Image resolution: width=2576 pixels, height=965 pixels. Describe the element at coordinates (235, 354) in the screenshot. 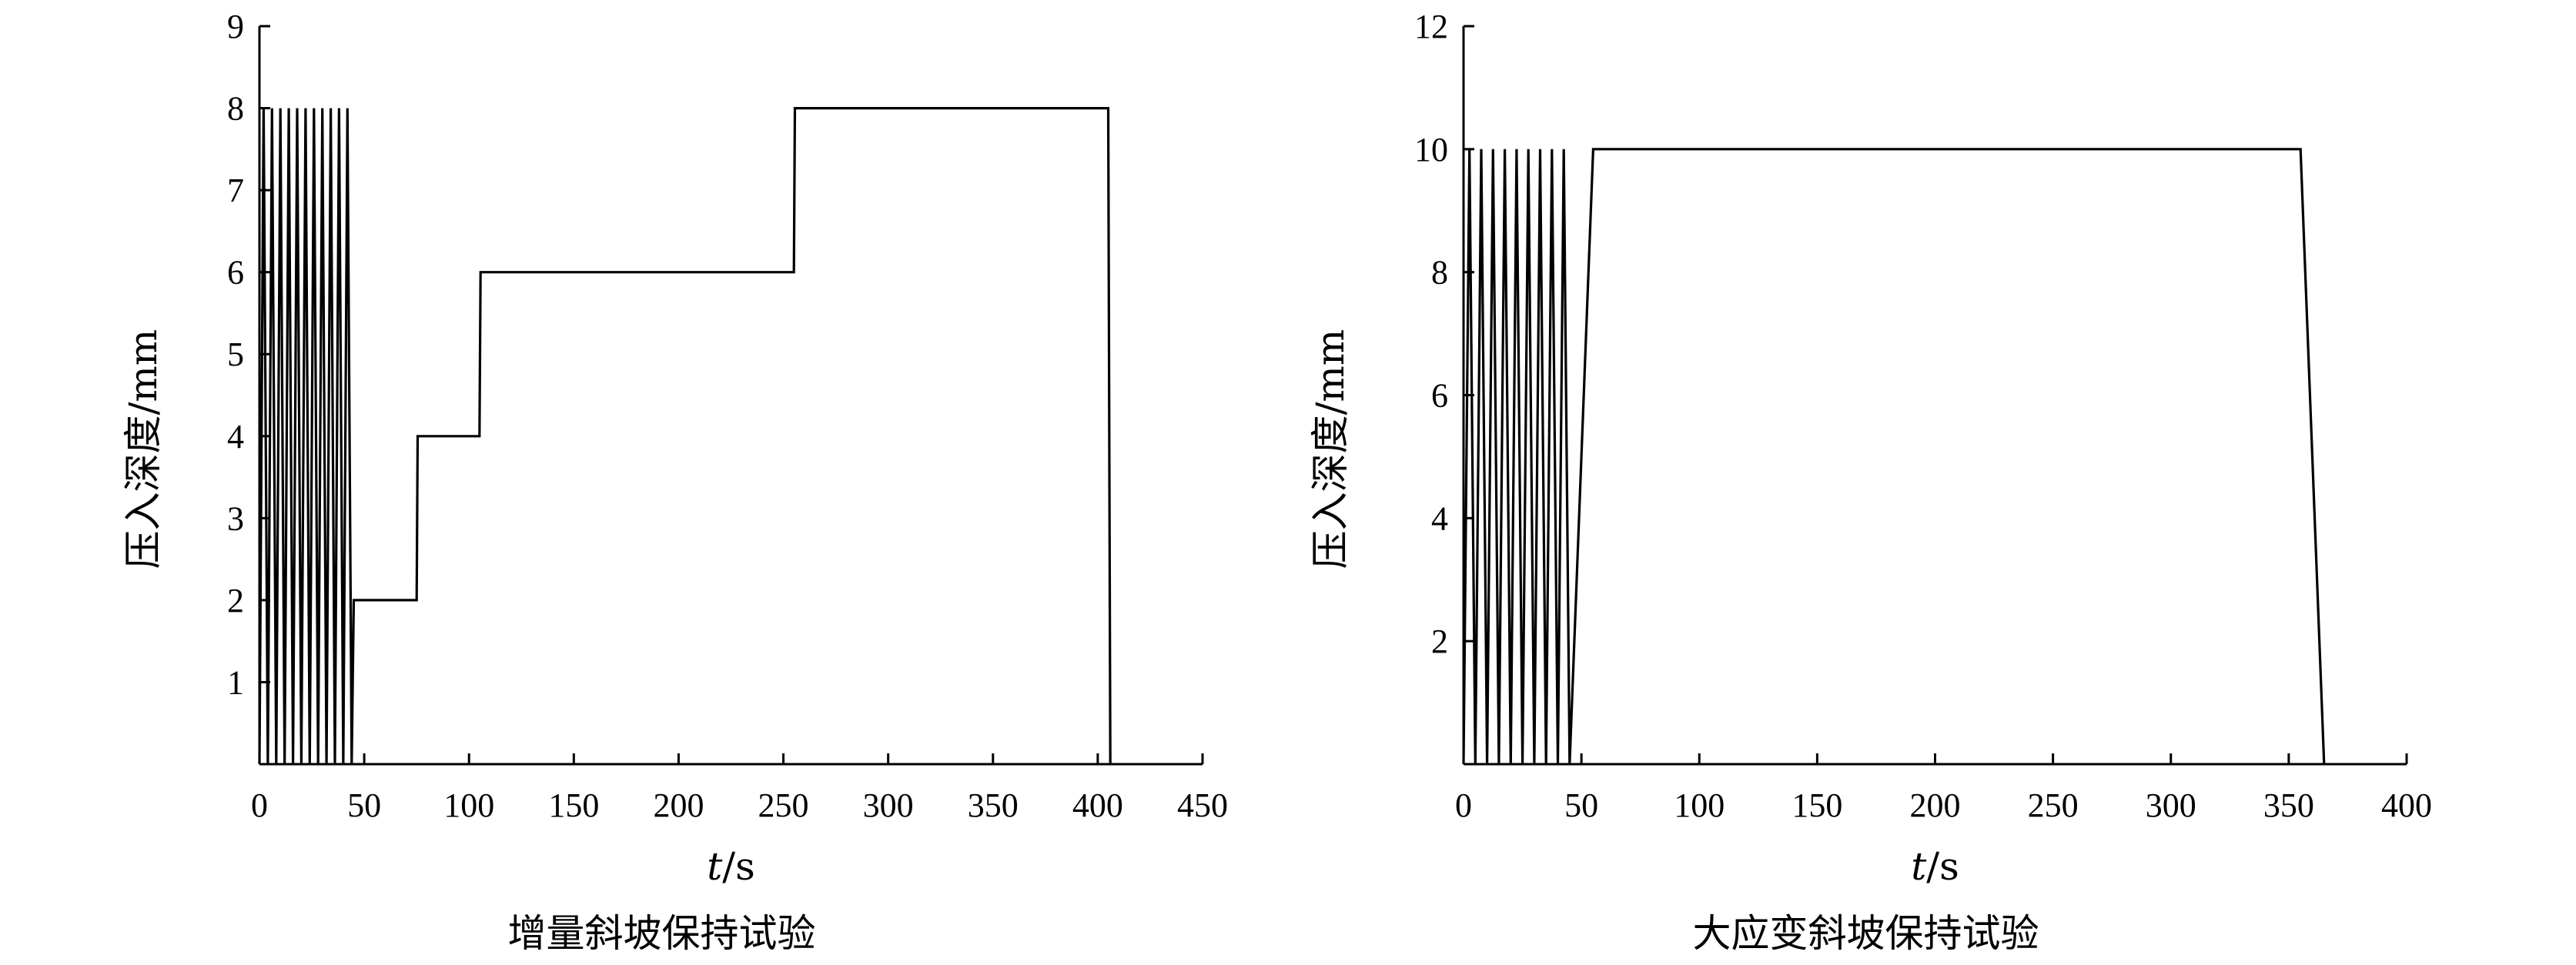

I see `y-tick-label: 5` at that location.